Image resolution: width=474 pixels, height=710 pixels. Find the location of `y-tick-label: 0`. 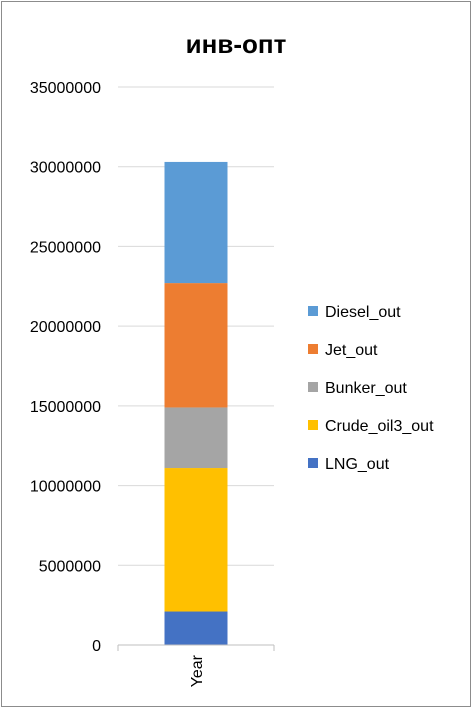

y-tick-label: 0 is located at coordinates (96, 646).